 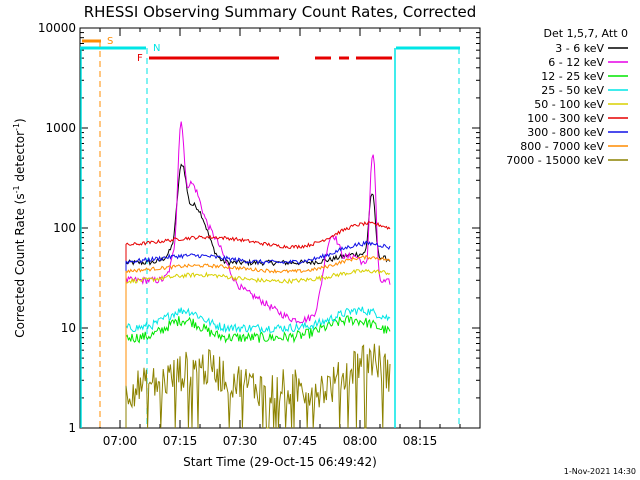 I want to click on y-tick-label: 1000, so click(x=60, y=128).